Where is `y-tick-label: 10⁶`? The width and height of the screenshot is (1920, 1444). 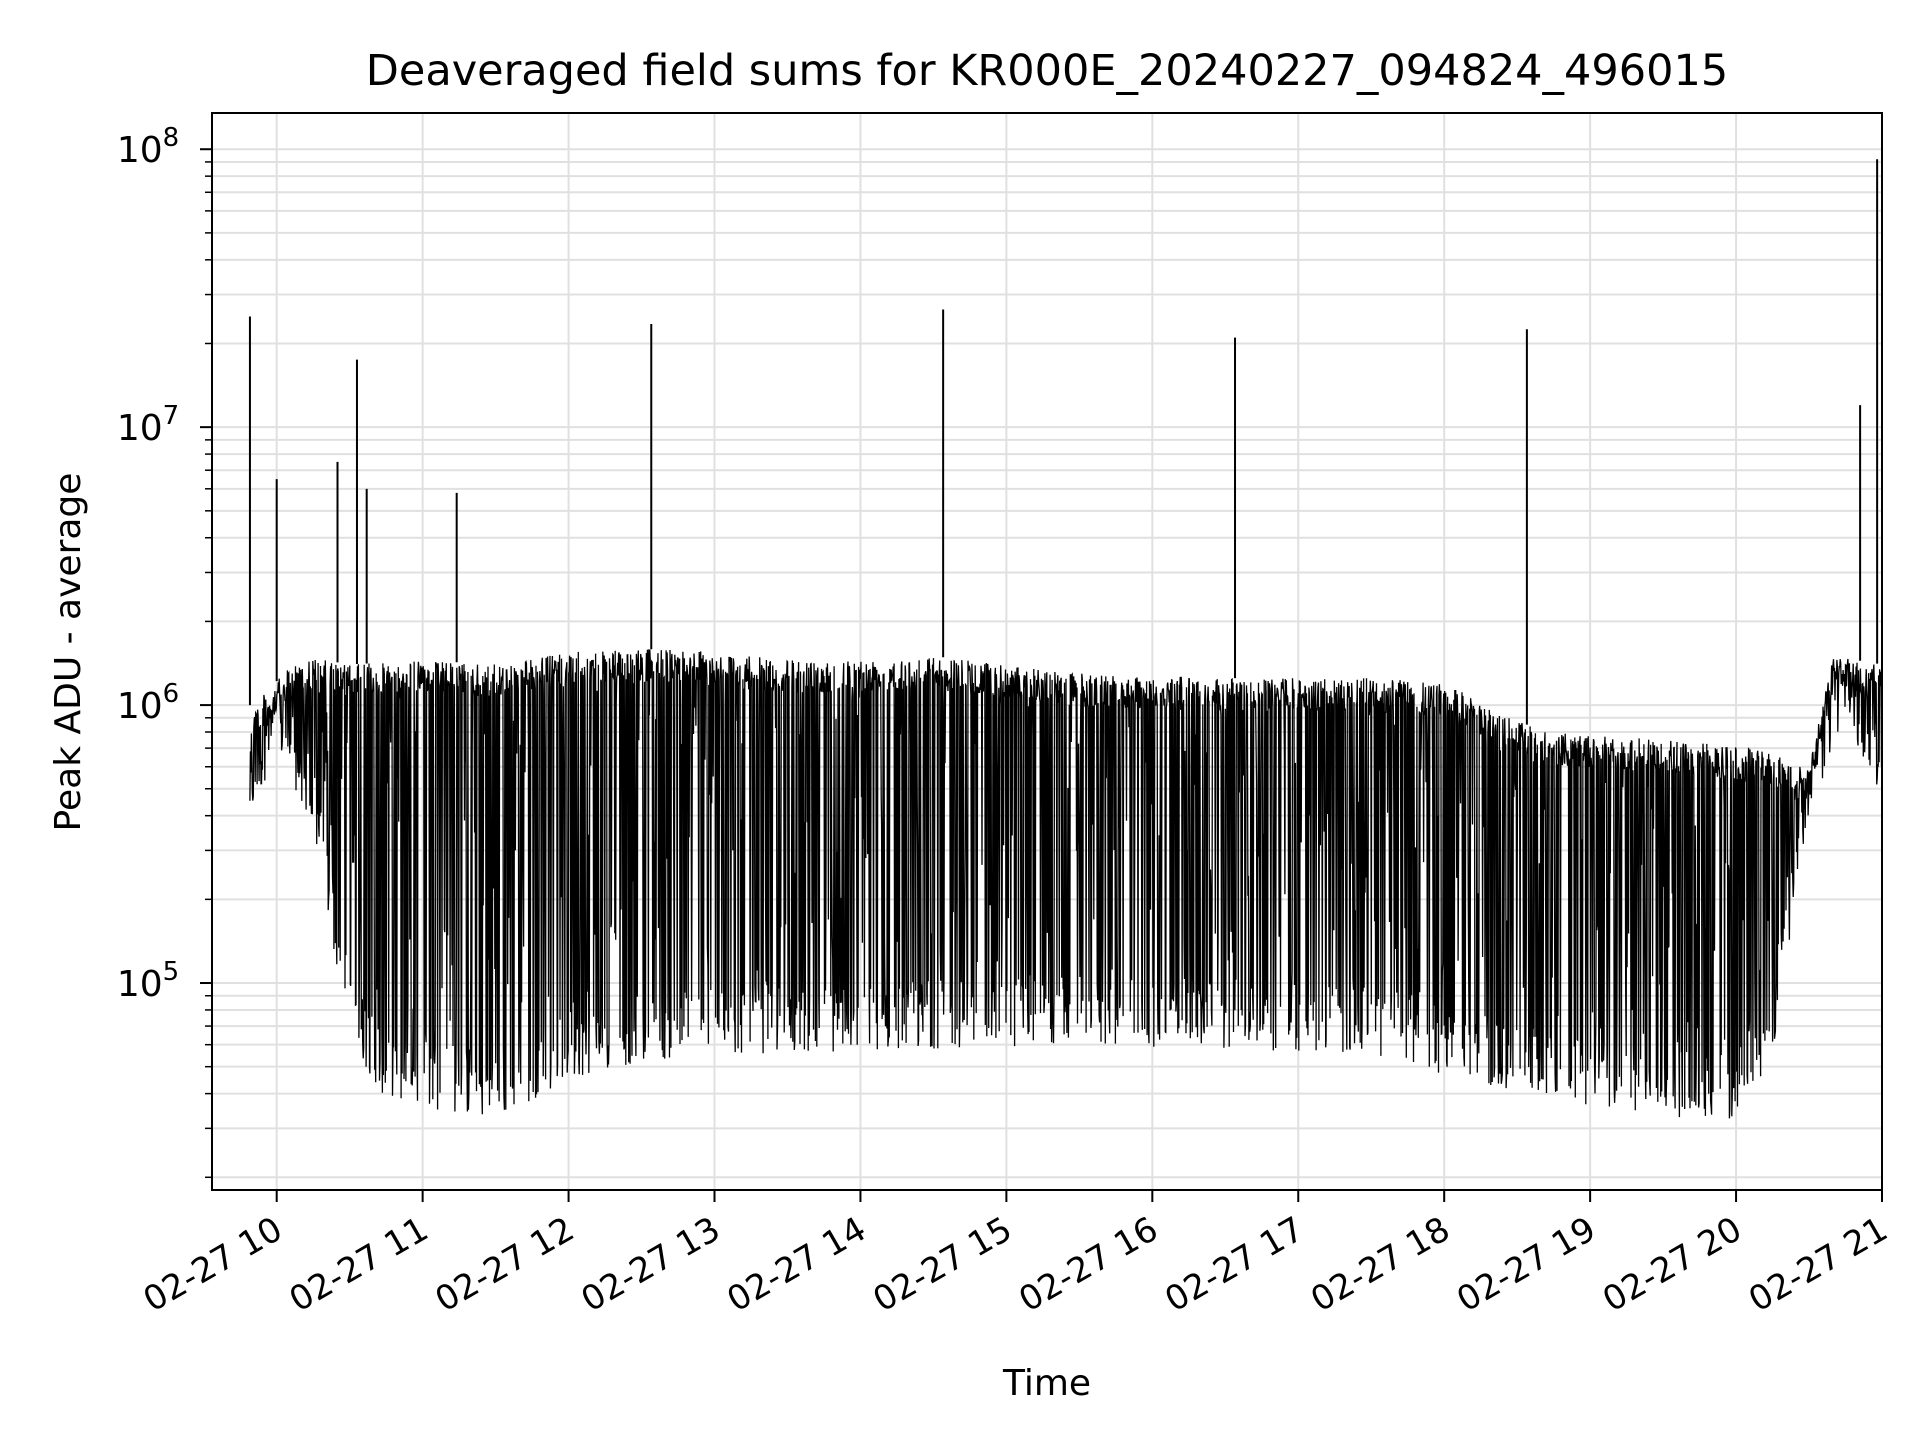 y-tick-label: 10⁶ is located at coordinates (148, 703).